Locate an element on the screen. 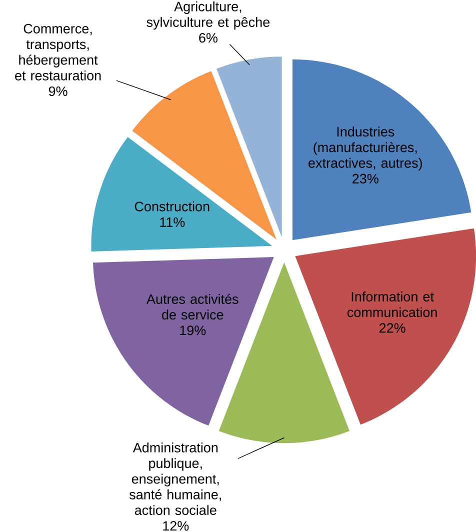  data-label: 22% is located at coordinates (392, 328).